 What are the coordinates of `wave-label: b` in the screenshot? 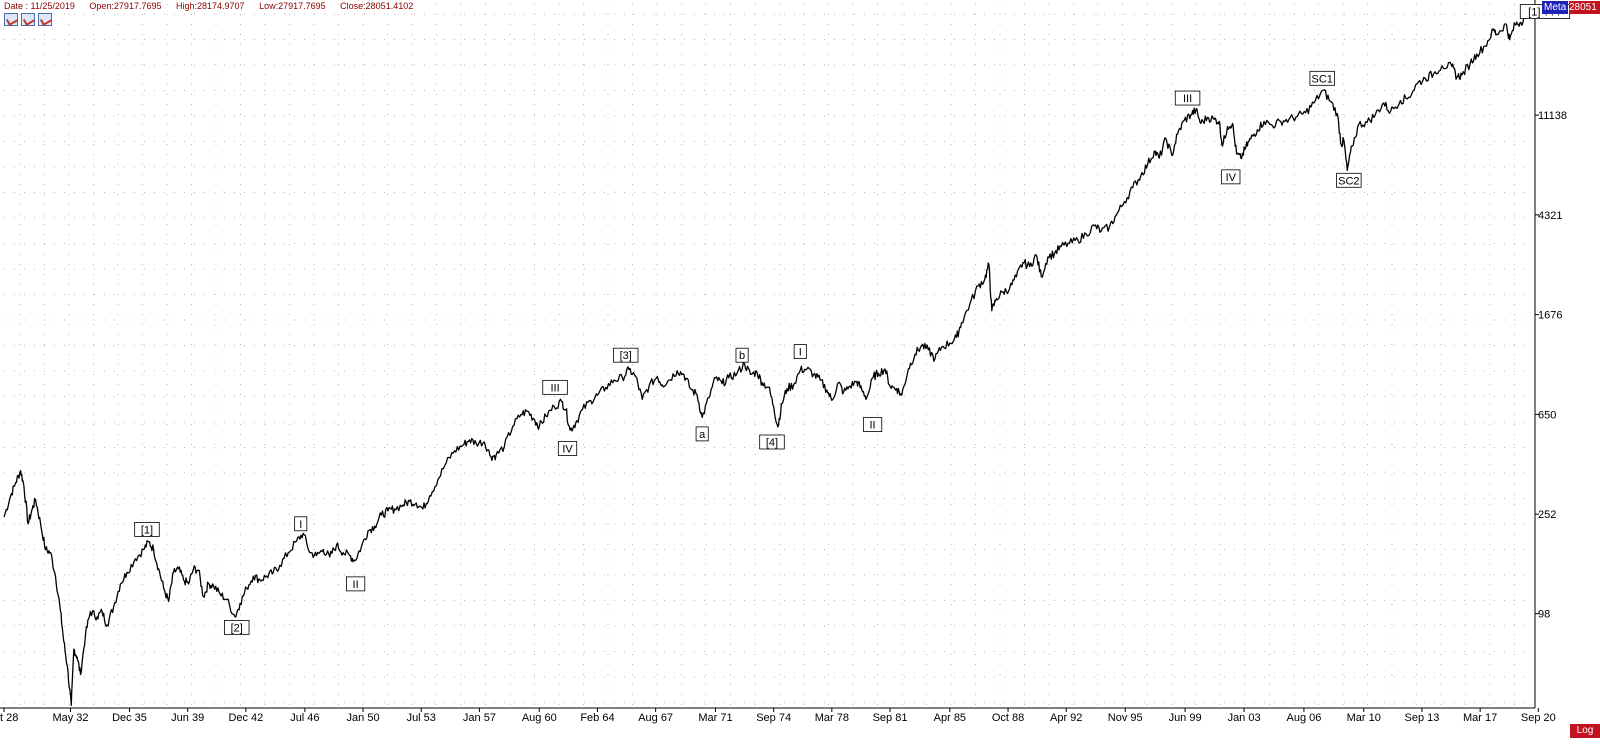 It's located at (742, 355).